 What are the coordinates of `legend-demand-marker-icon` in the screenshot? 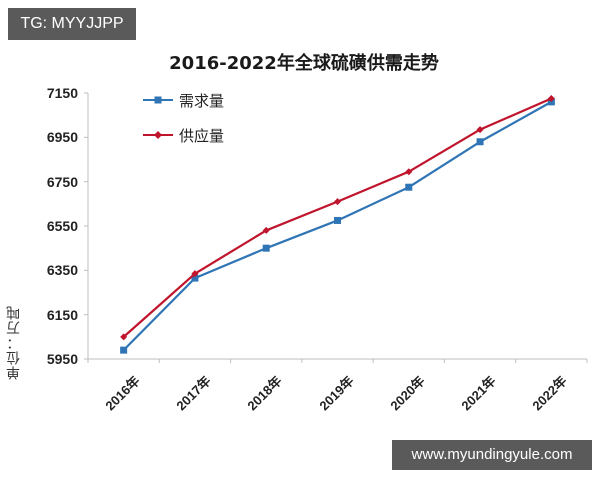 It's located at (158, 100).